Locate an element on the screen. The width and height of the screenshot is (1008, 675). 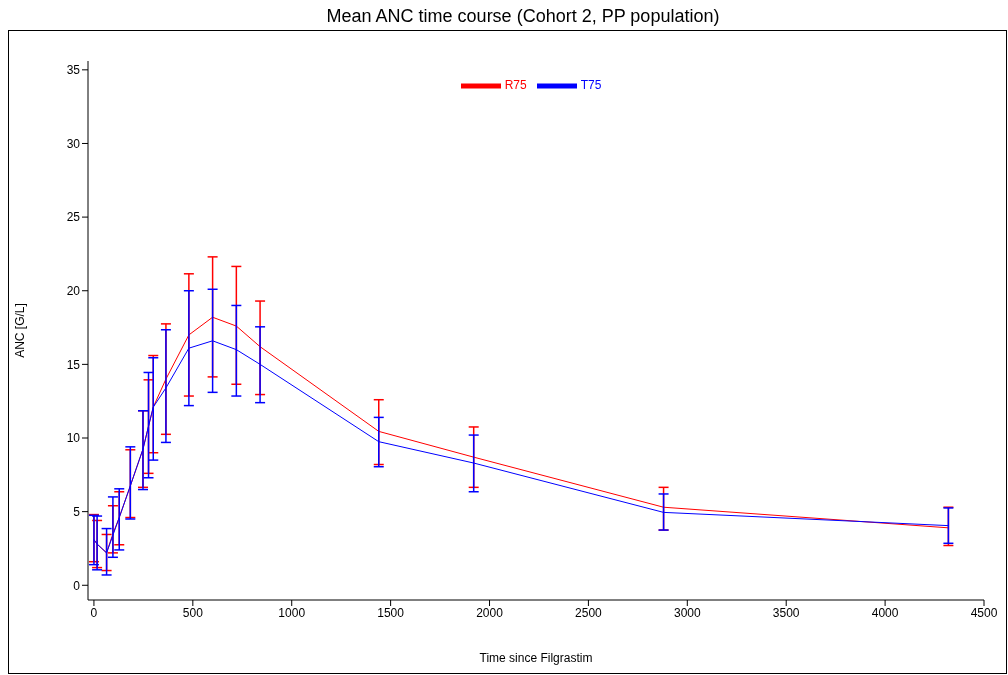
y-tick-label: 10 is located at coordinates (73, 438).